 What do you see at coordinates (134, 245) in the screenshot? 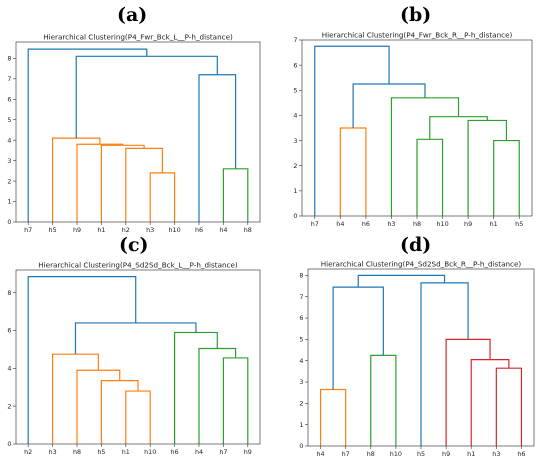
I see `panel-letter-c: (c)` at bounding box center [134, 245].